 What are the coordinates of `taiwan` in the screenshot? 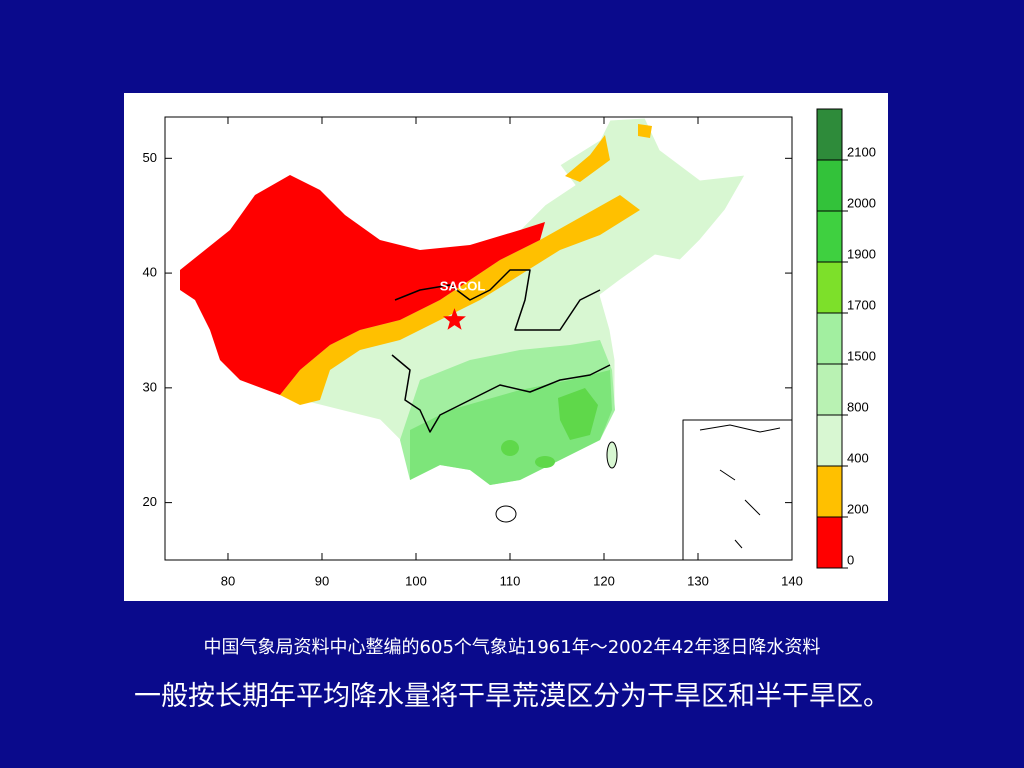 It's located at (612, 455).